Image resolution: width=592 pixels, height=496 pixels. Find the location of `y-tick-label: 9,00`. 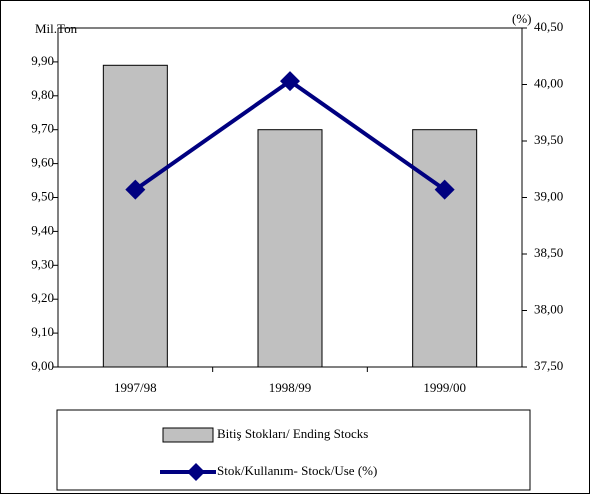

y-tick-label: 9,00 is located at coordinates (42, 365).